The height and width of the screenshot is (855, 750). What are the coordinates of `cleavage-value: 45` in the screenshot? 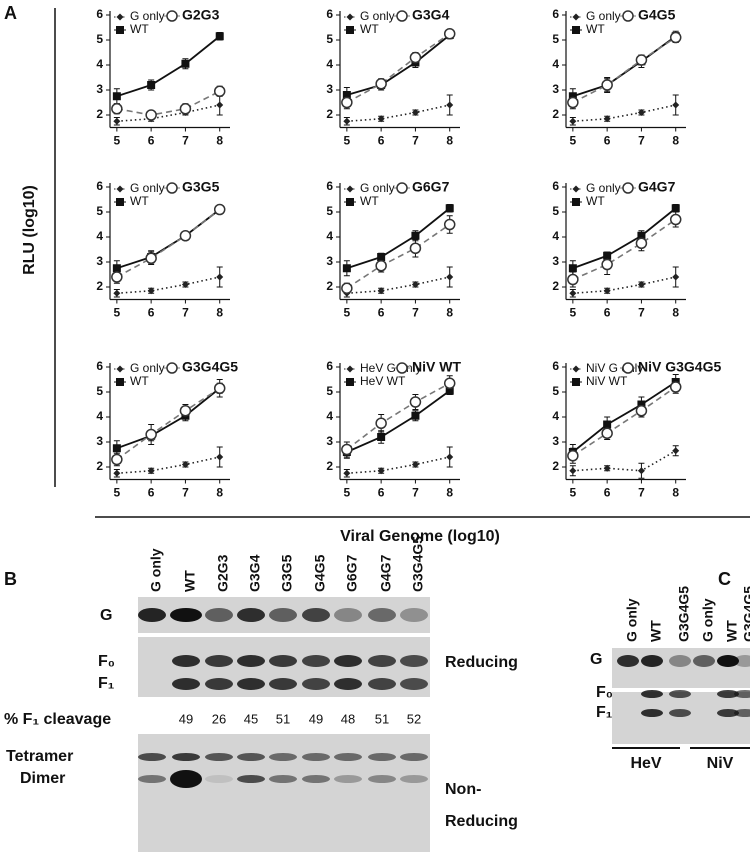 It's located at (251, 718).